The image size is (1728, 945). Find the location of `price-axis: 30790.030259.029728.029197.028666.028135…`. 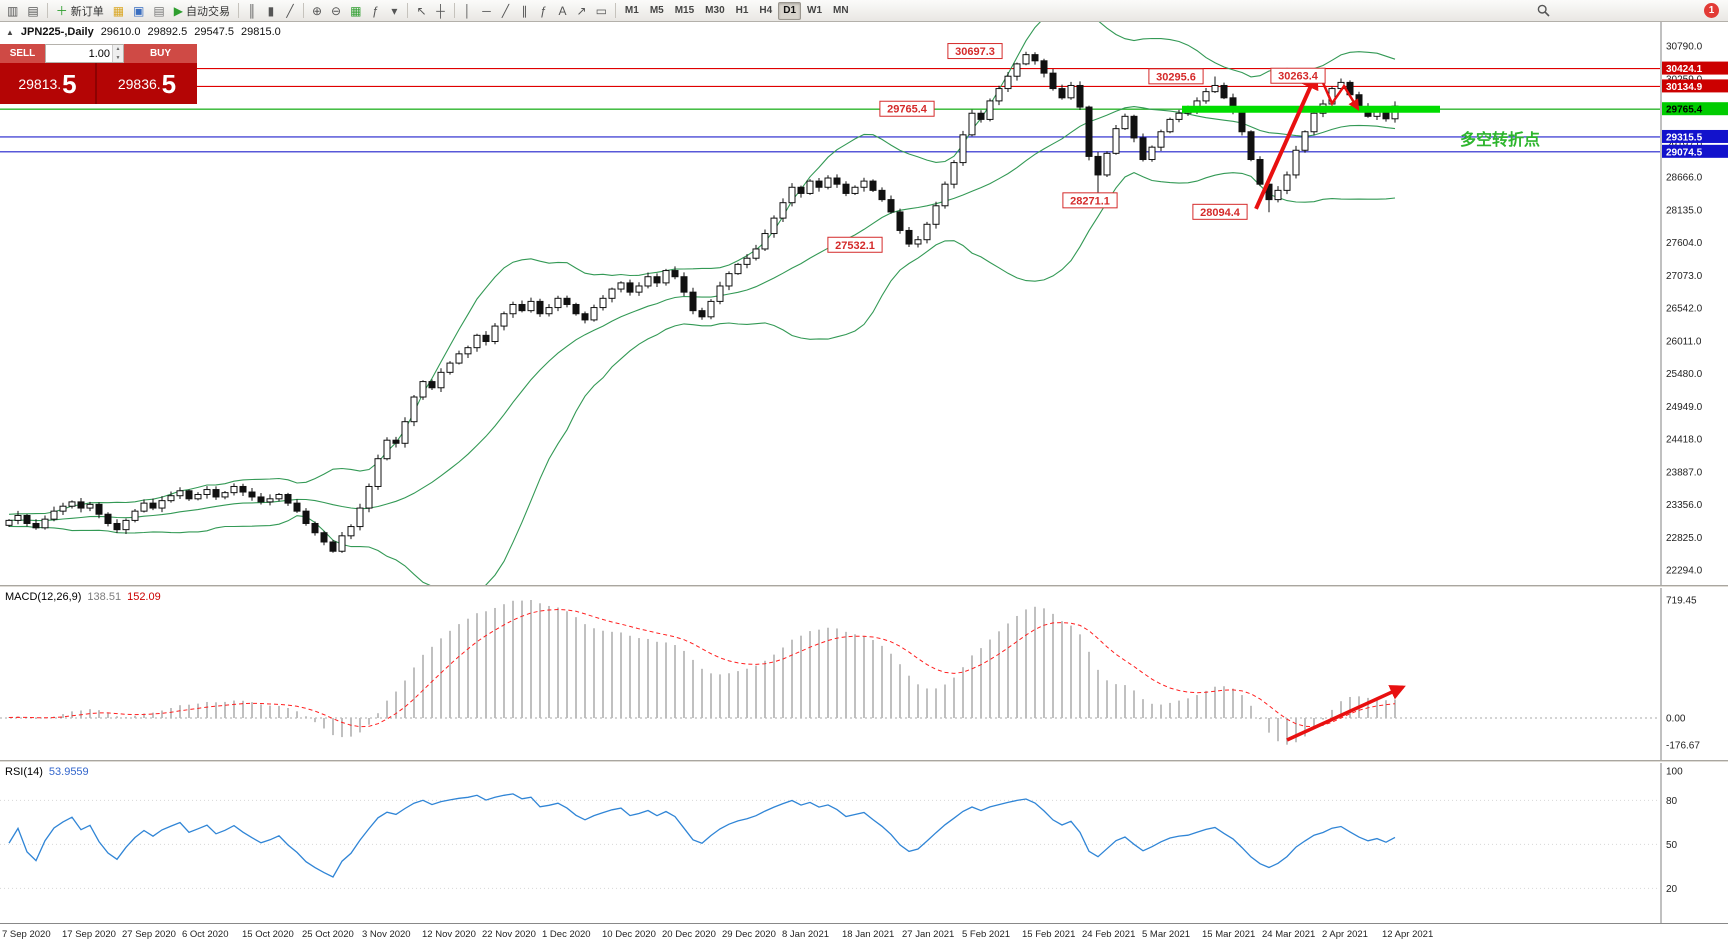

price-axis: 30790.030259.029728.029197.028666.028135… is located at coordinates (1694, 303).